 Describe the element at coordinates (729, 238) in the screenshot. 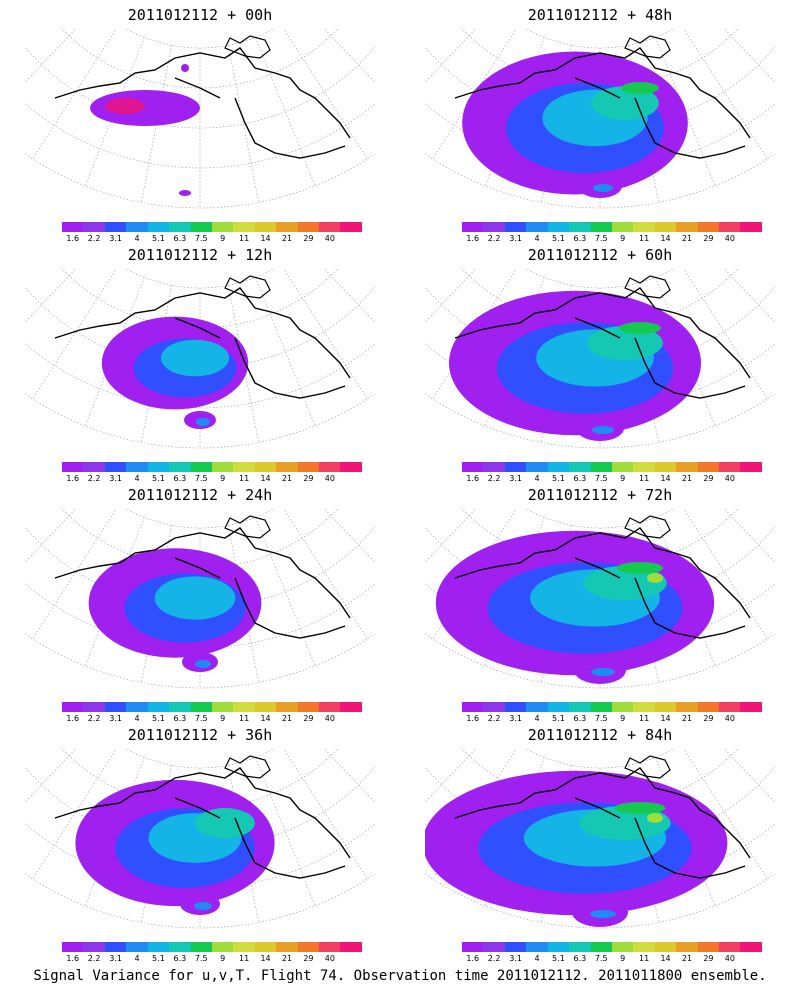

I see `colorbar-label: 40` at that location.